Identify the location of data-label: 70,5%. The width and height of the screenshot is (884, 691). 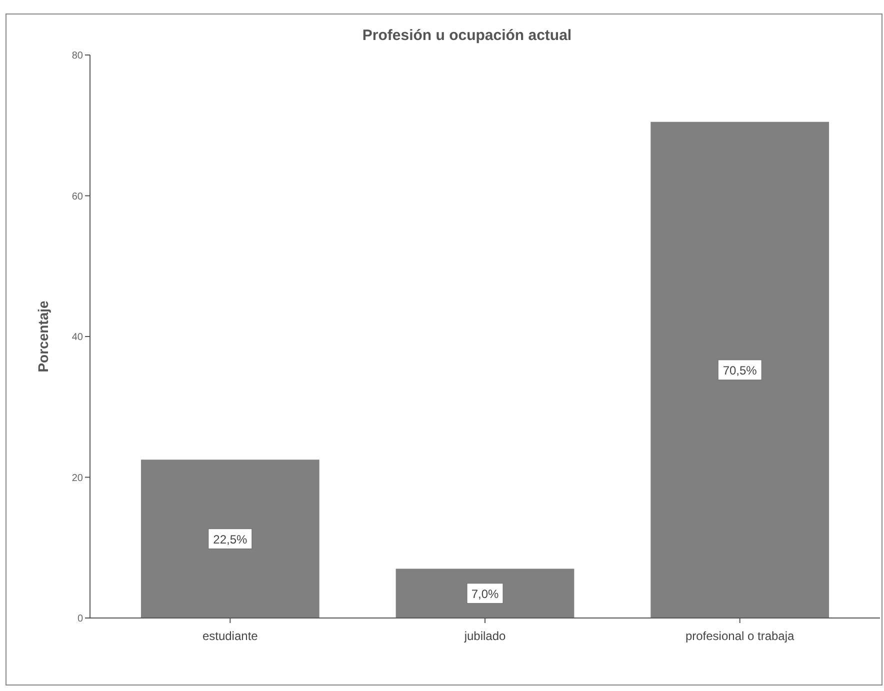
(740, 370).